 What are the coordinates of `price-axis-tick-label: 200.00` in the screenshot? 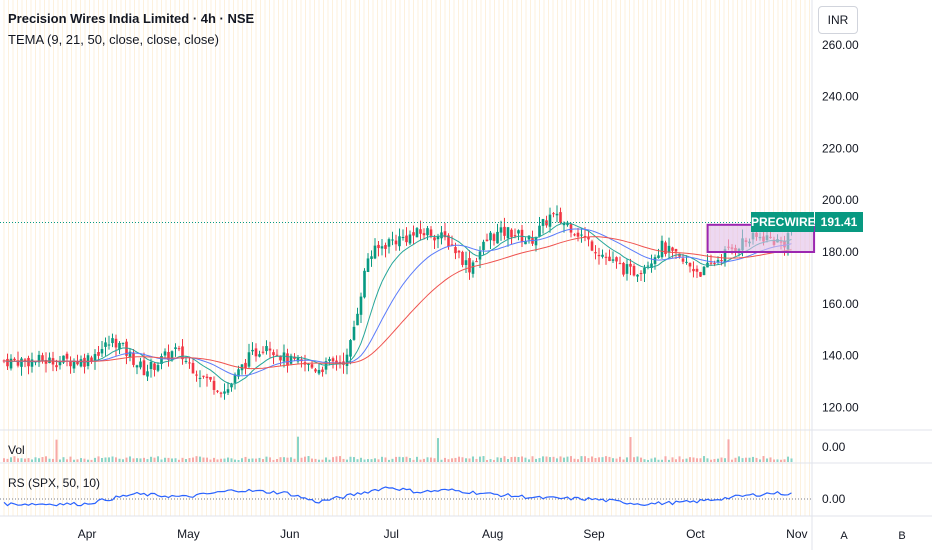 It's located at (840, 200).